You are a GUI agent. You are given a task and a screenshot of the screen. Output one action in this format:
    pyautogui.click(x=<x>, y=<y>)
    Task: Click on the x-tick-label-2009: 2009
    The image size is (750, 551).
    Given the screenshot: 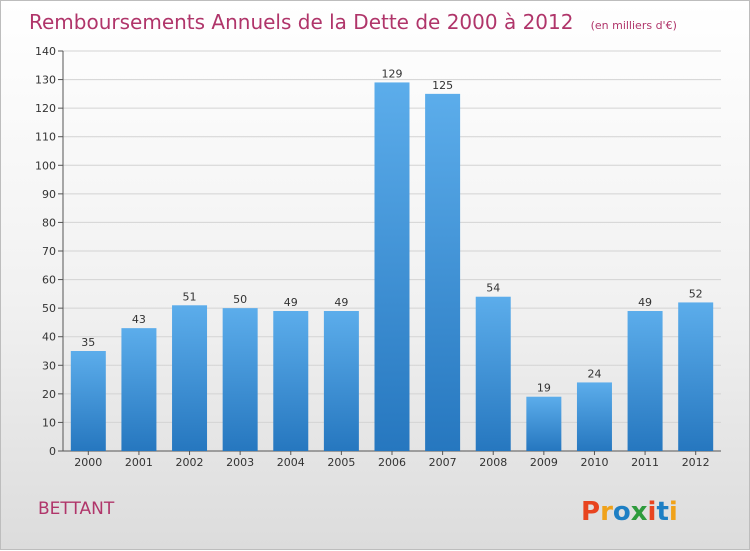 What is the action you would take?
    pyautogui.click(x=544, y=462)
    